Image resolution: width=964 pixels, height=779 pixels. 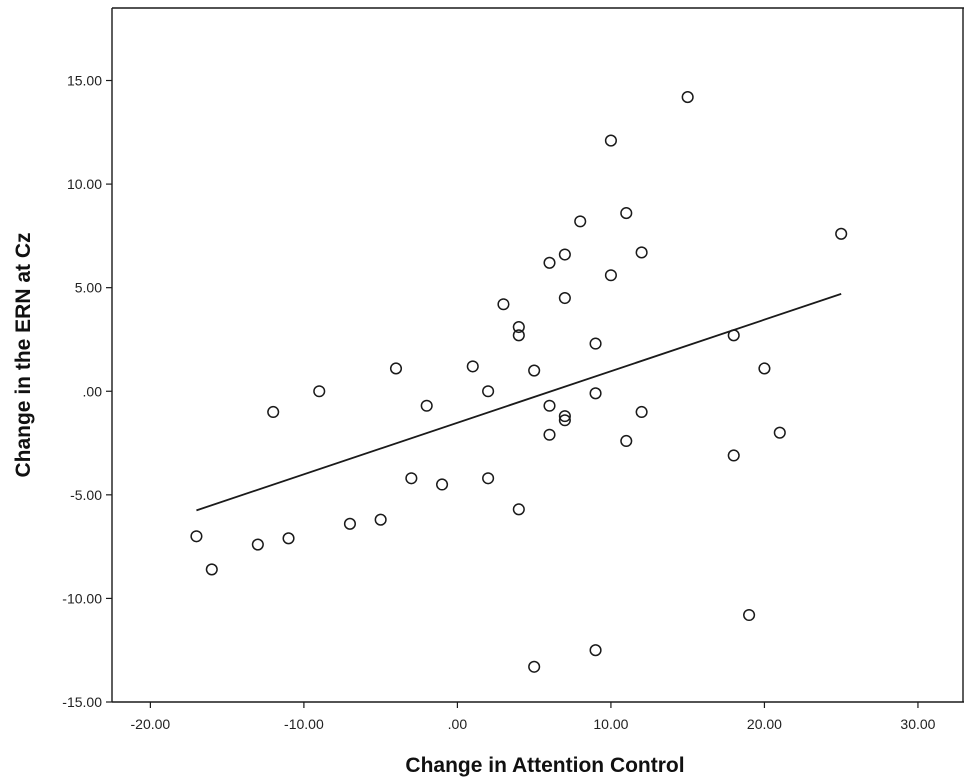 I want to click on x-tick-label: 20.00, so click(x=764, y=724).